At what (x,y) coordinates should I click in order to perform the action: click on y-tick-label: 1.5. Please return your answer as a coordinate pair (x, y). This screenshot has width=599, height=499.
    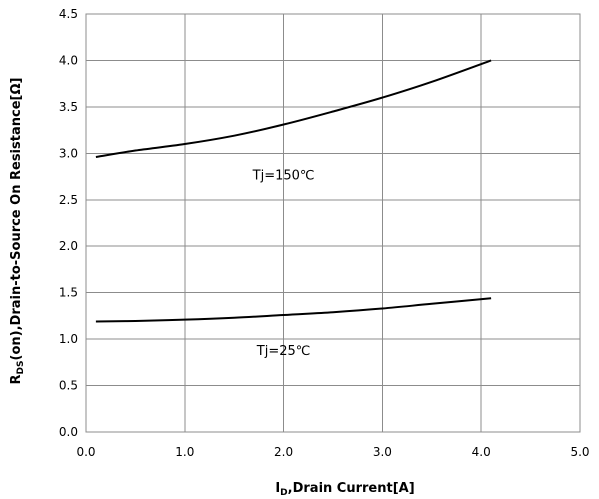
    Looking at the image, I should click on (68, 293).